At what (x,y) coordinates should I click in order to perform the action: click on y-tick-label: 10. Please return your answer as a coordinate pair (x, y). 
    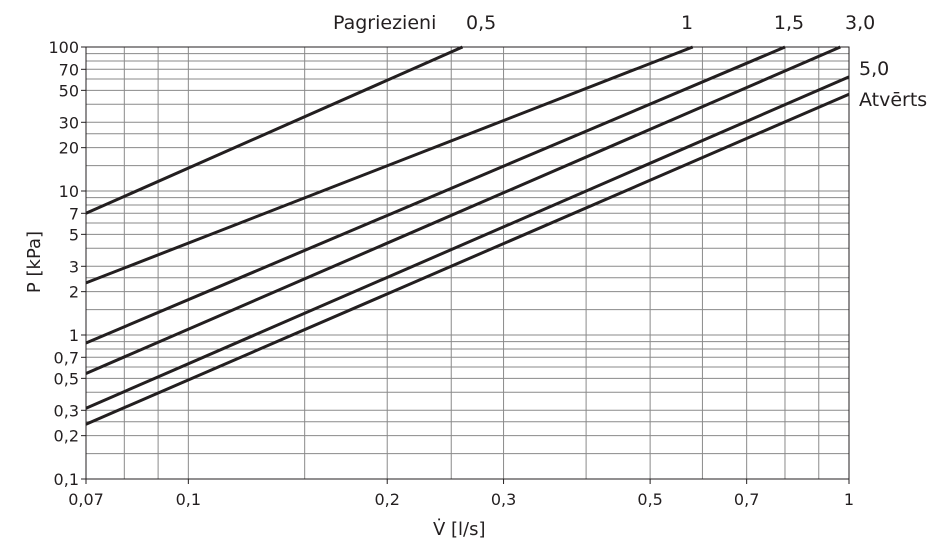
    Looking at the image, I should click on (69, 191).